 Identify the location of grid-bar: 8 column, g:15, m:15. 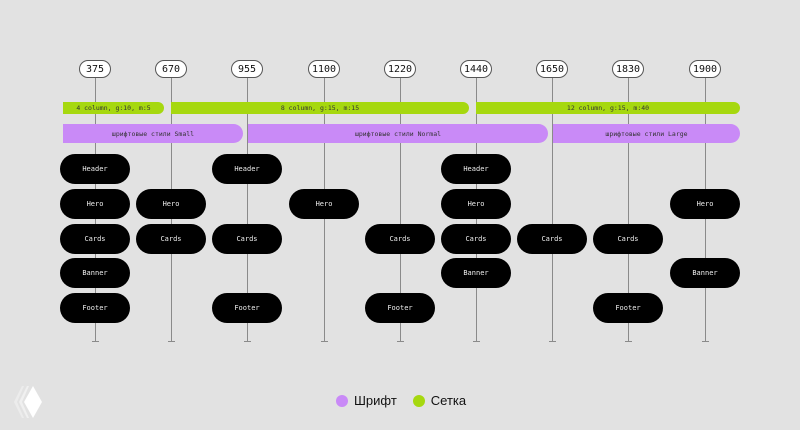
(320, 108).